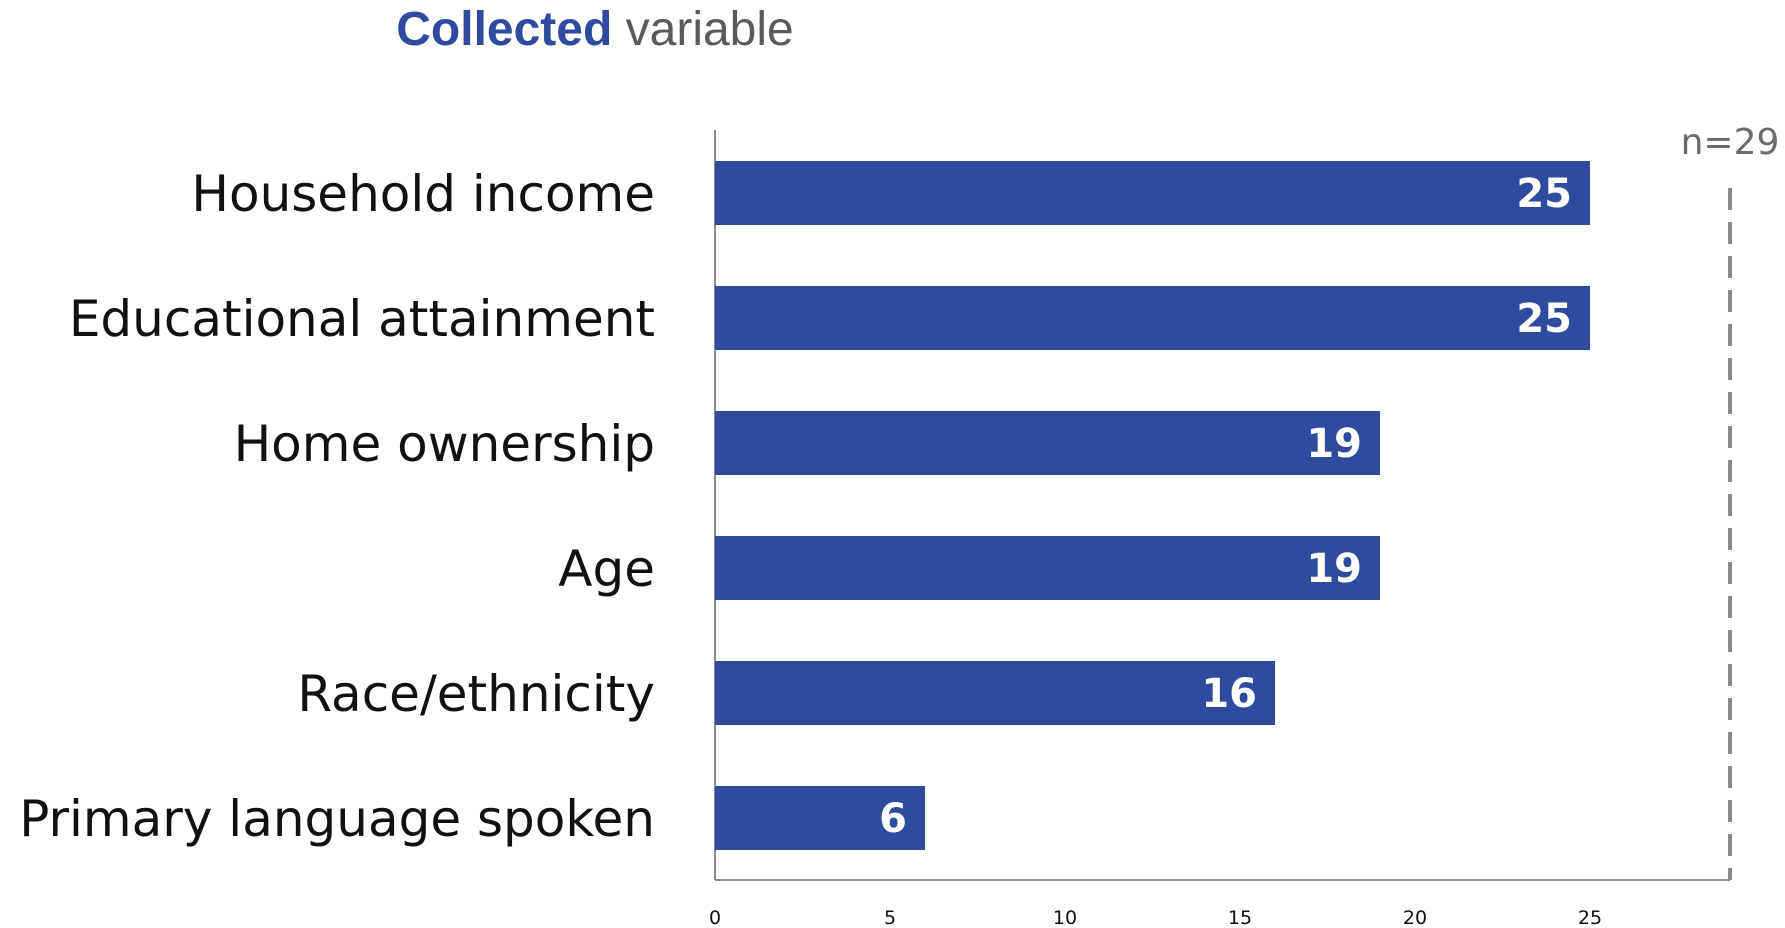  I want to click on category-label: Race/ethnicity, so click(476, 694).